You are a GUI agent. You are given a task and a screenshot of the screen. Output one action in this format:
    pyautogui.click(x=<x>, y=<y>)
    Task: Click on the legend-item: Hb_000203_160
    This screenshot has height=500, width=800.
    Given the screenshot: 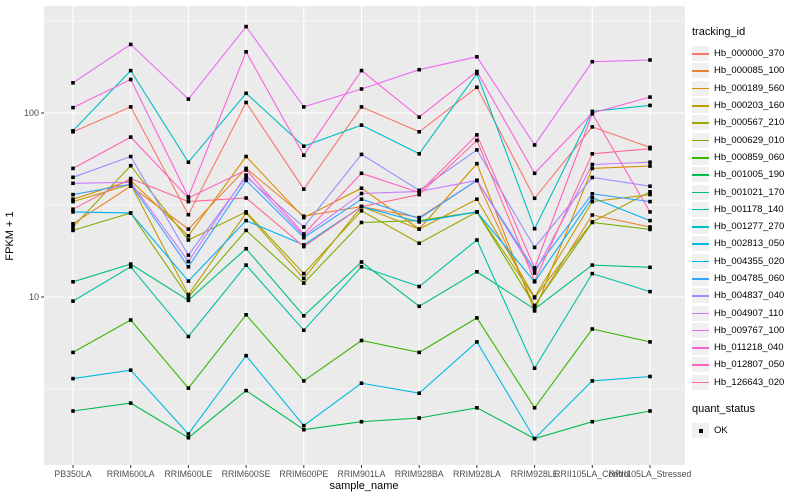 What is the action you would take?
    pyautogui.click(x=745, y=105)
    